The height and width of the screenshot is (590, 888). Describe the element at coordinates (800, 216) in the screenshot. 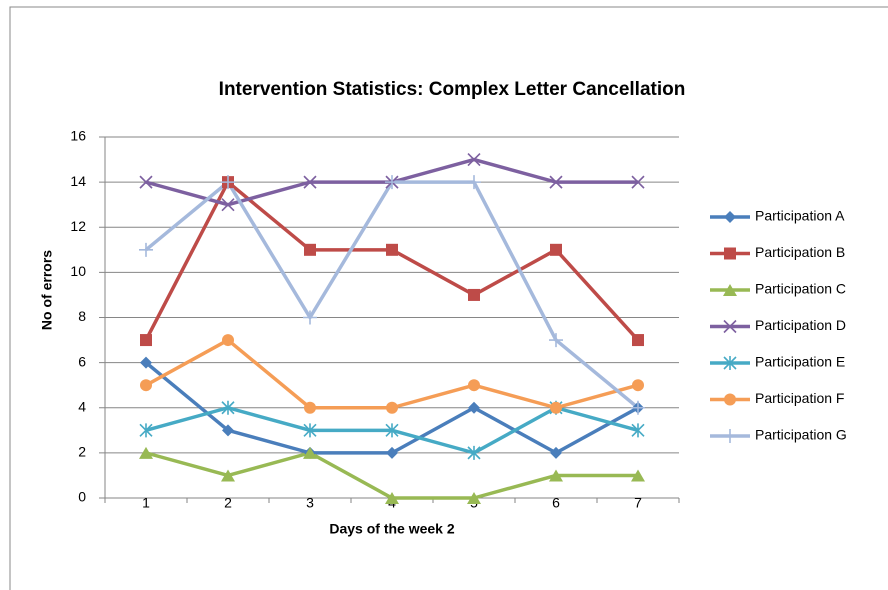

I see `legend-label: Participation A` at that location.